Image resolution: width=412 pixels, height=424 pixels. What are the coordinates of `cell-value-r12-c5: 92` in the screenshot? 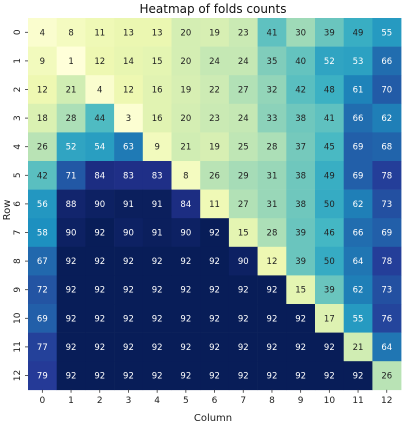 It's located at (185, 377).